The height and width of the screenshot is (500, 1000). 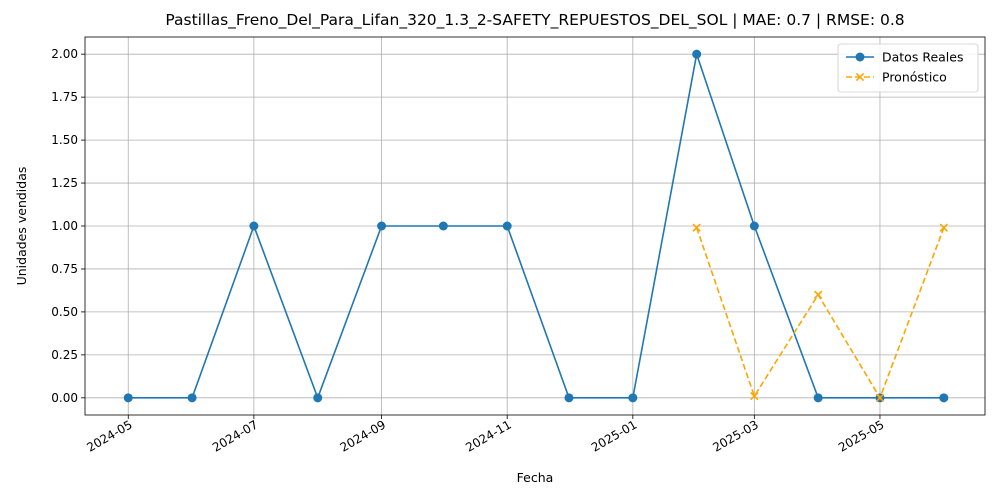 I want to click on y-axis-label: Unidades vendidas, so click(x=21, y=226).